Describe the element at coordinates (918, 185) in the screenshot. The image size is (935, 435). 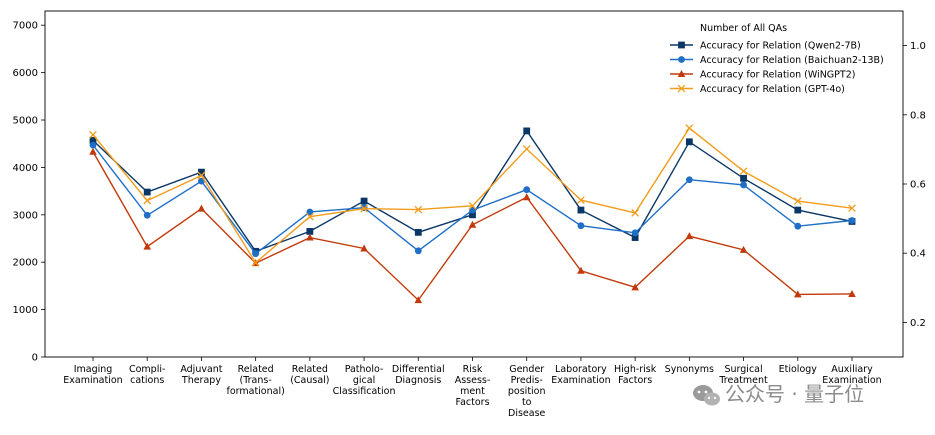
I see `y-right-tick-label: 0.6` at that location.